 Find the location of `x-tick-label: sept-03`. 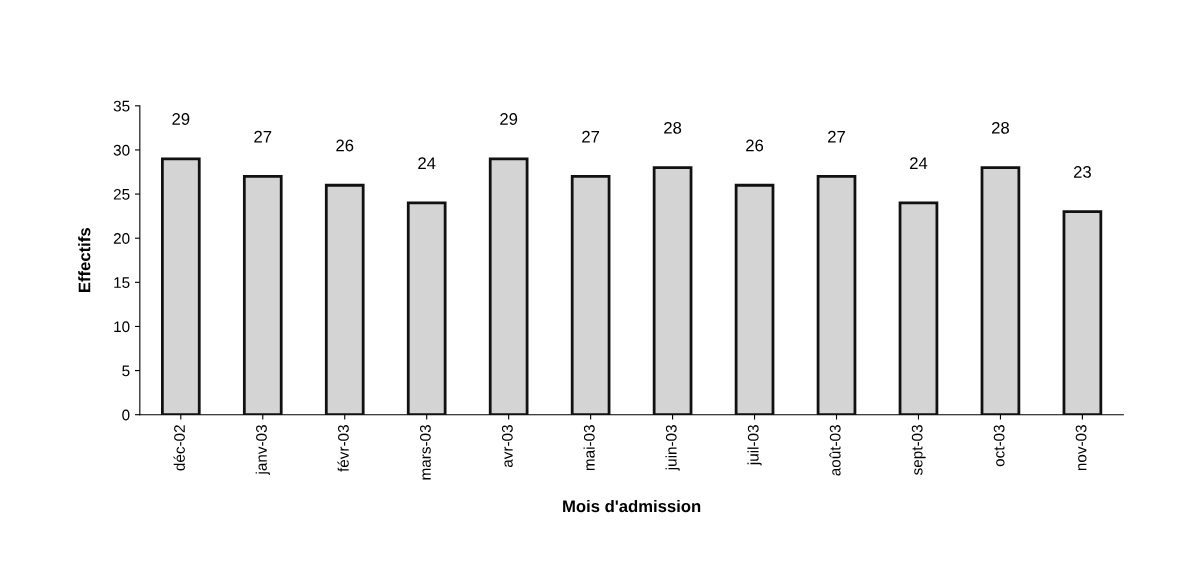

x-tick-label: sept-03 is located at coordinates (918, 450).